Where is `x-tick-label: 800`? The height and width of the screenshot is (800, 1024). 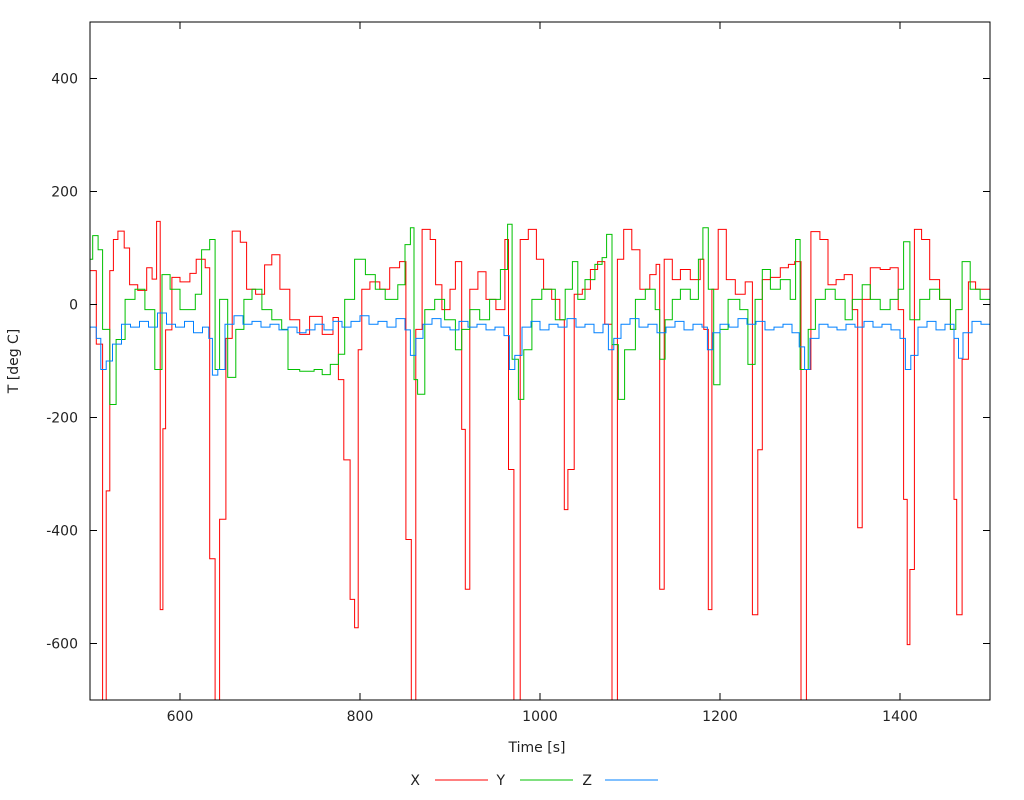 x-tick-label: 800 is located at coordinates (360, 717).